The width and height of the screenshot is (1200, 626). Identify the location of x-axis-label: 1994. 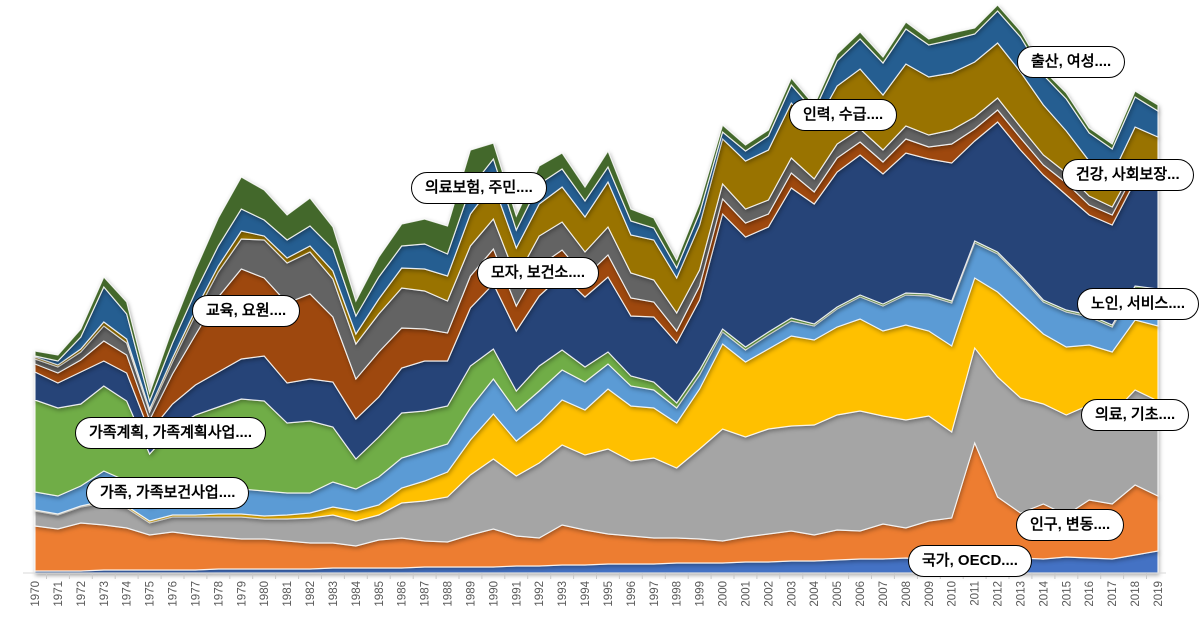
(586, 593).